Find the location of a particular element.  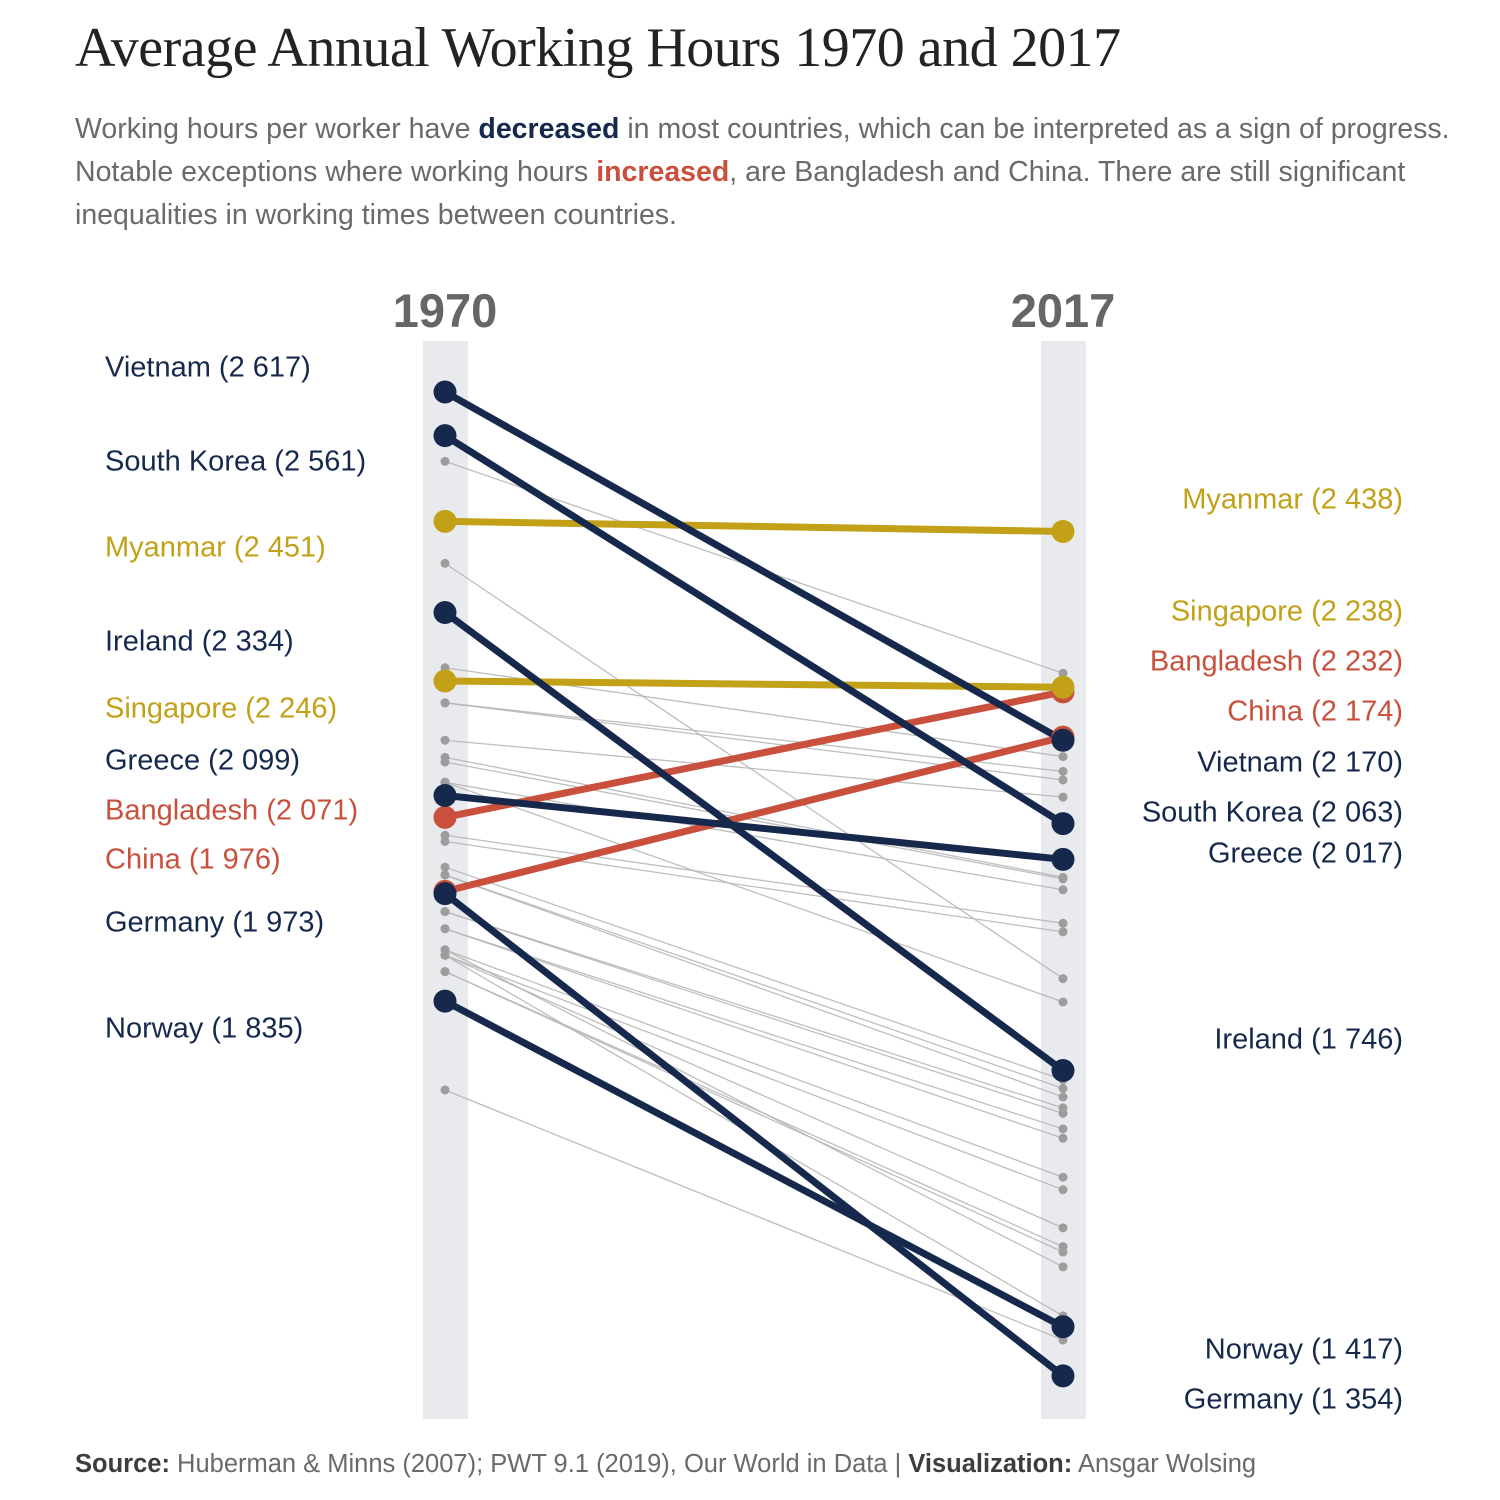

dot-2017-norway is located at coordinates (1063, 1327).